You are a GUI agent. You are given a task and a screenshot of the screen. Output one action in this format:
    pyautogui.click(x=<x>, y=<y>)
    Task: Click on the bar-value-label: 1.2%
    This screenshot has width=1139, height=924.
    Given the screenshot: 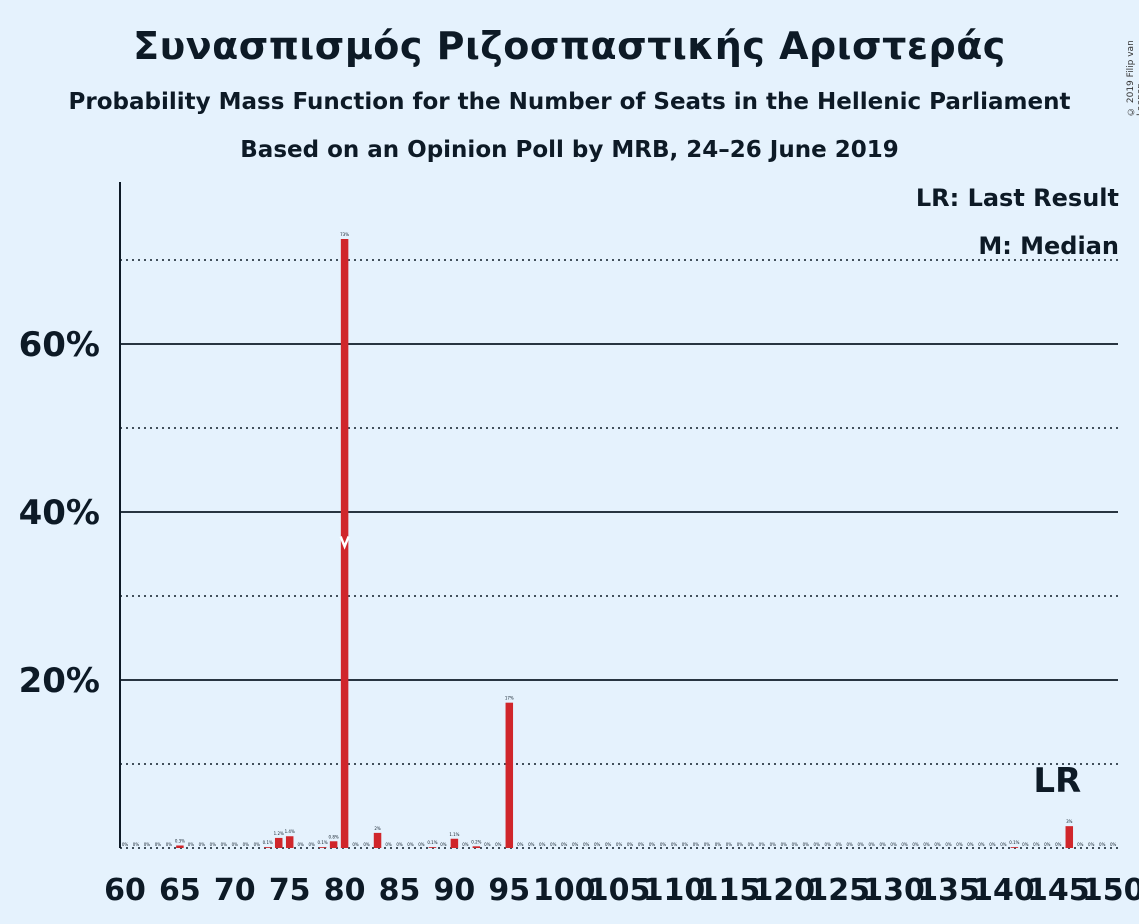 What is the action you would take?
    pyautogui.click(x=279, y=833)
    